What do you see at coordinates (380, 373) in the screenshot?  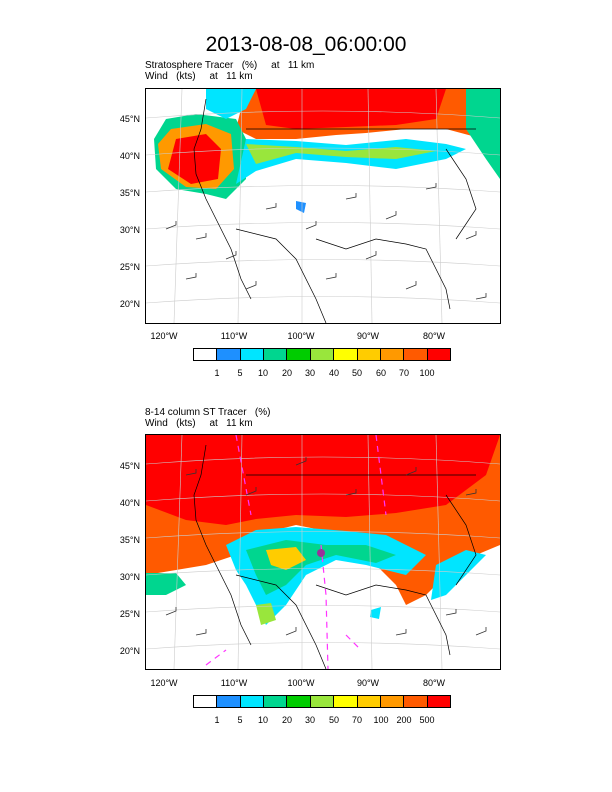 I see `panel1-colorbar-label: 60` at bounding box center [380, 373].